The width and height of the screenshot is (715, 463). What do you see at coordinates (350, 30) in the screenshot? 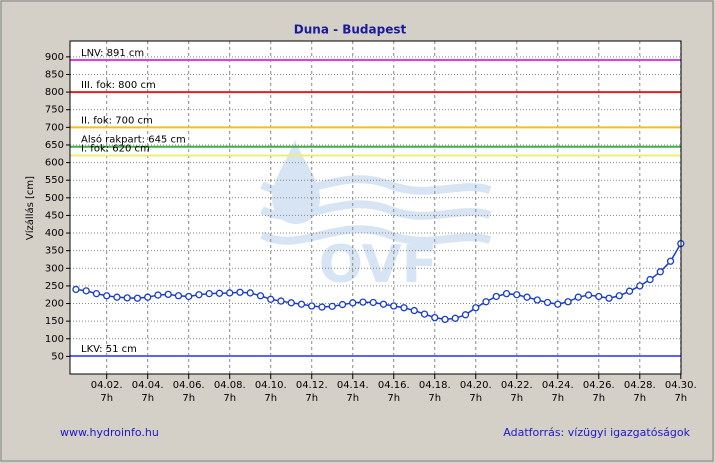
I see `chart-title: Duna - Budapest` at bounding box center [350, 30].